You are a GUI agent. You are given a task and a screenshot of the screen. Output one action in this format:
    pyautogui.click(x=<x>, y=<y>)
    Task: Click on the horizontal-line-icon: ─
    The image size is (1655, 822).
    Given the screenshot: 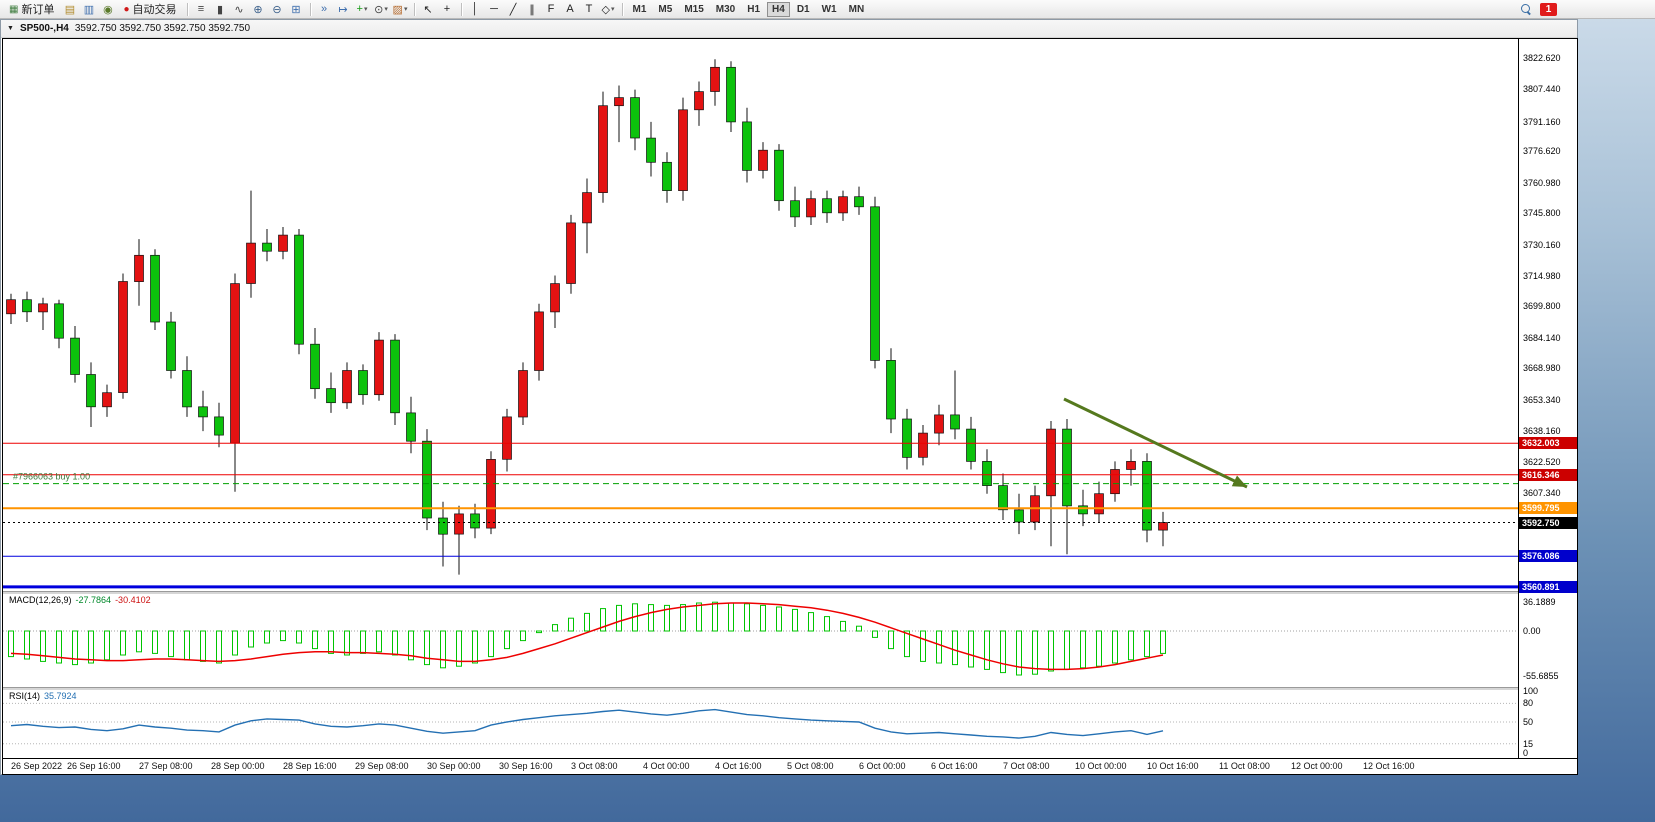 What is the action you would take?
    pyautogui.click(x=494, y=9)
    